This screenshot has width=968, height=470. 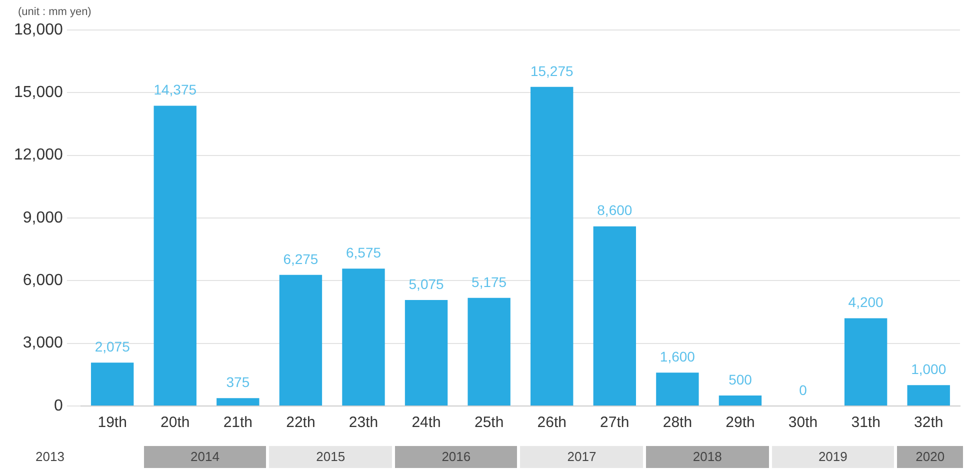 What do you see at coordinates (582, 457) in the screenshot?
I see `text: 2017` at bounding box center [582, 457].